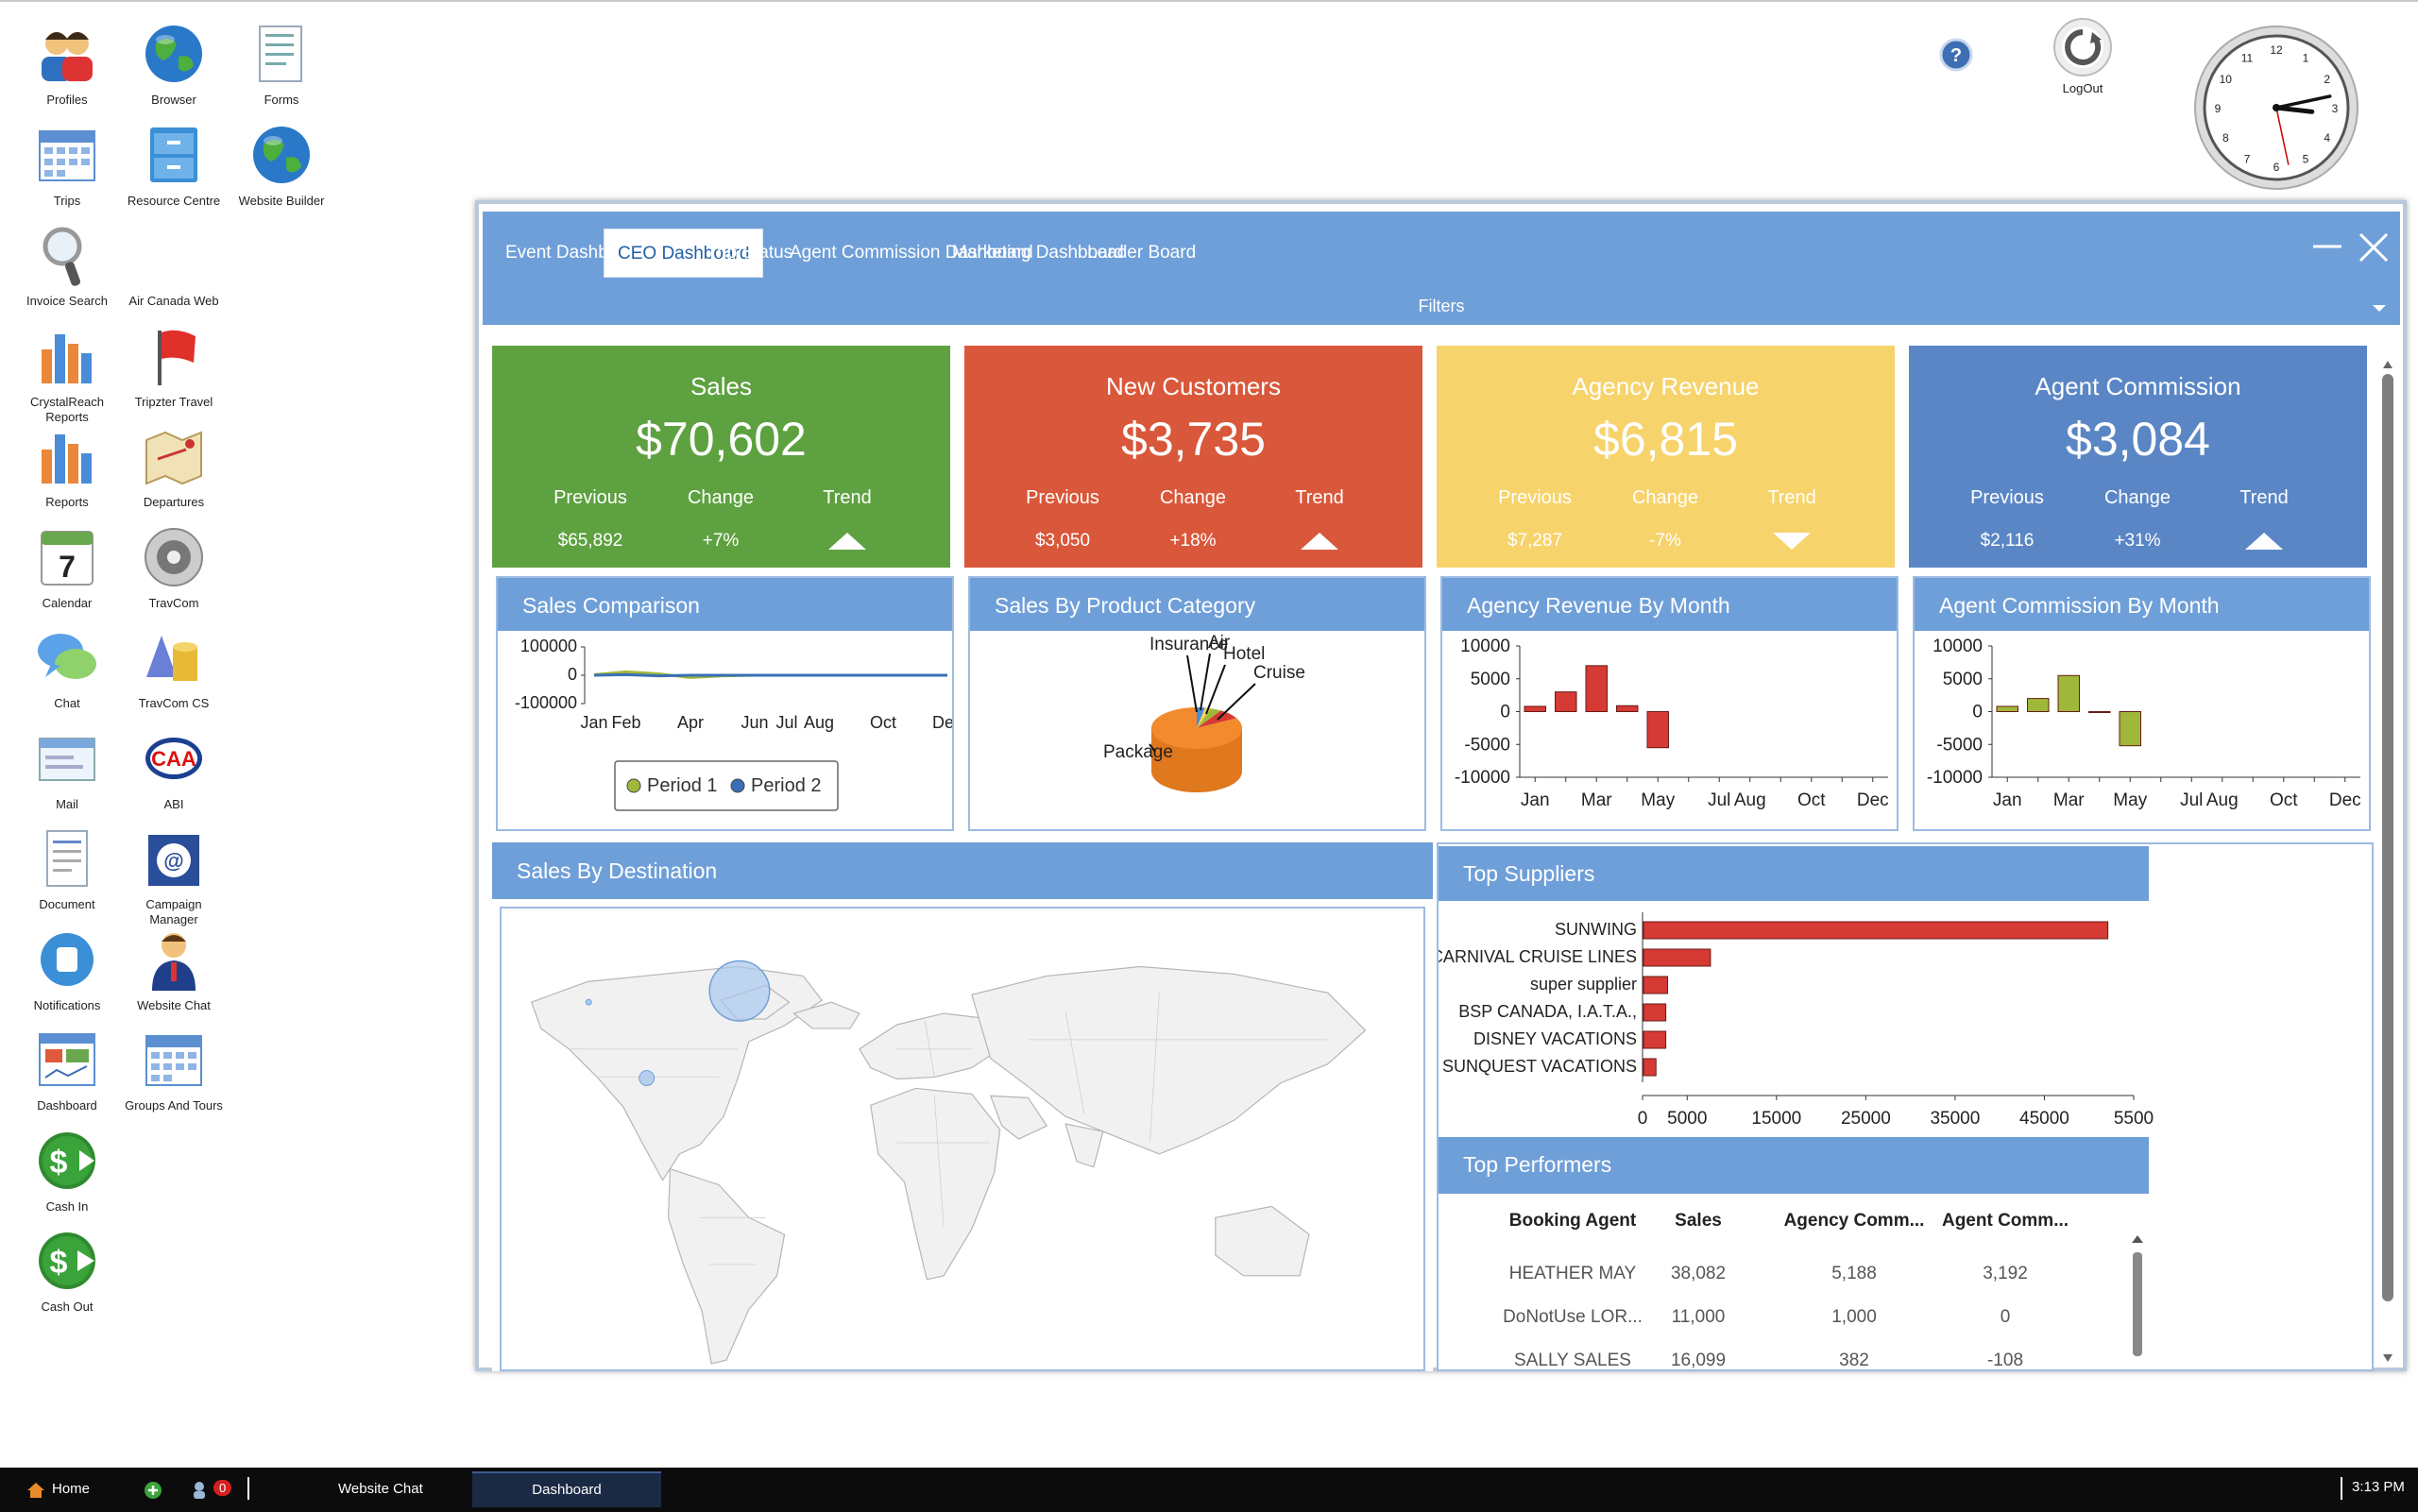 Image resolution: width=2418 pixels, height=1512 pixels. What do you see at coordinates (2327, 247) in the screenshot?
I see `minimize-icon` at bounding box center [2327, 247].